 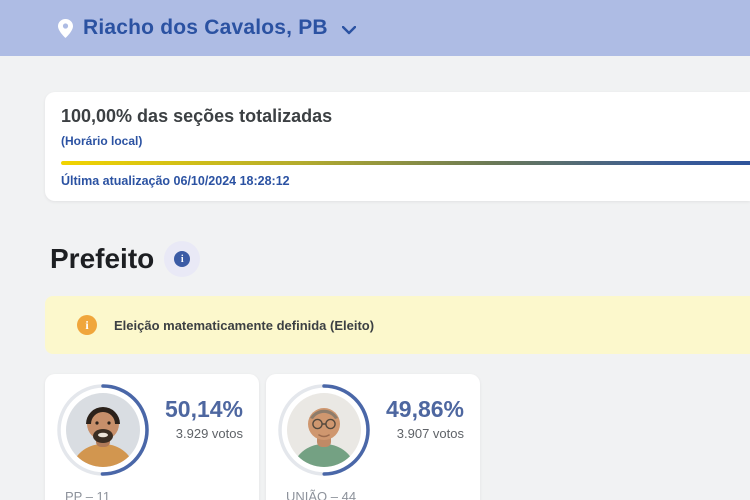 What do you see at coordinates (430, 433) in the screenshot?
I see `candidate-votes: 3.907 votos` at bounding box center [430, 433].